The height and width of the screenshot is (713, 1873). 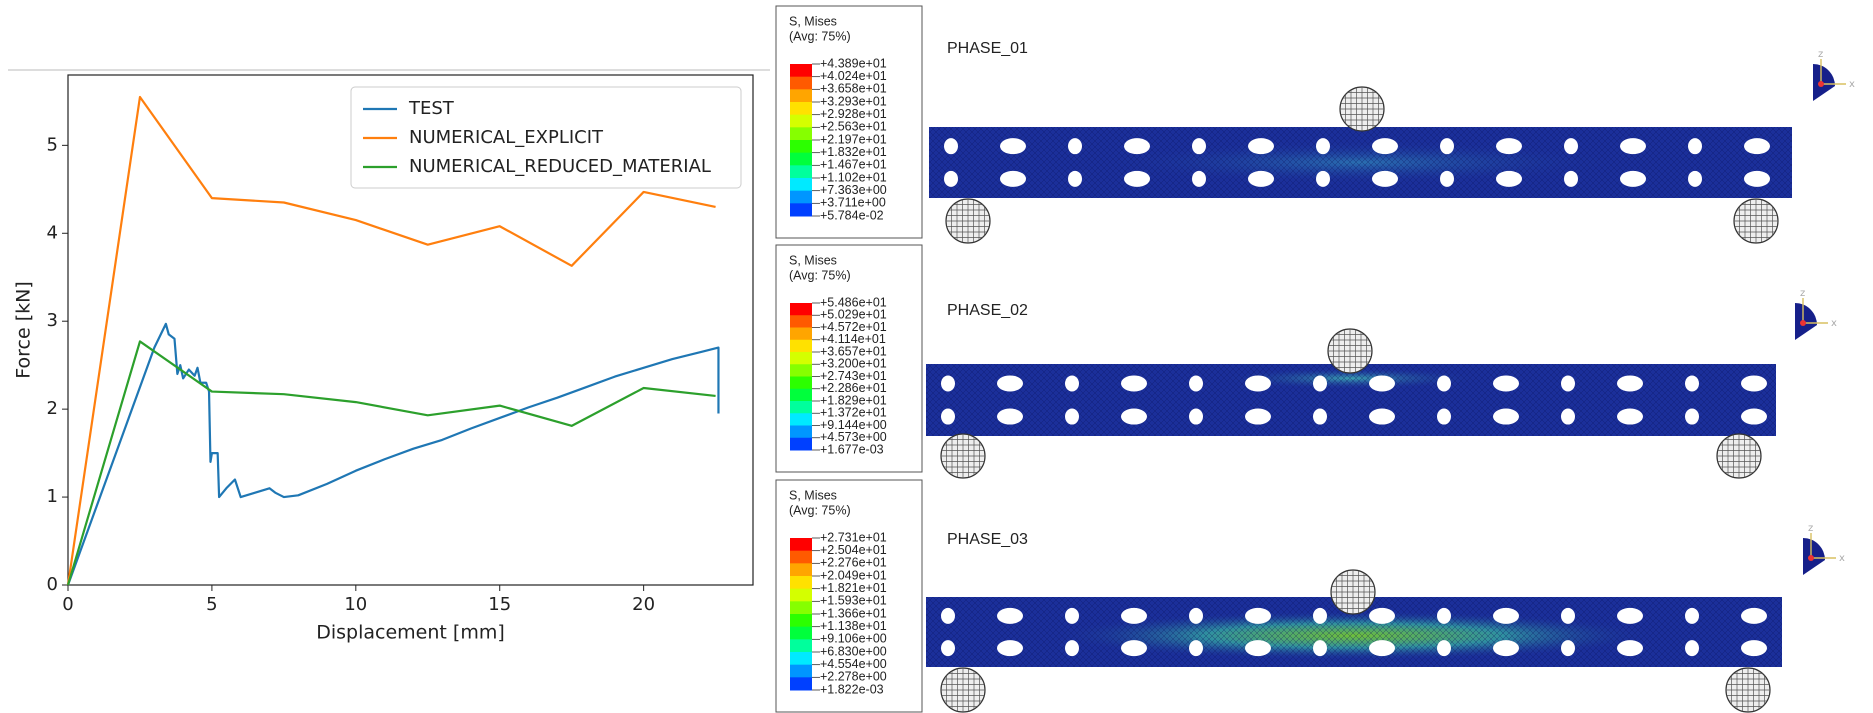 What do you see at coordinates (211, 604) in the screenshot?
I see `x-tick-label: 5` at bounding box center [211, 604].